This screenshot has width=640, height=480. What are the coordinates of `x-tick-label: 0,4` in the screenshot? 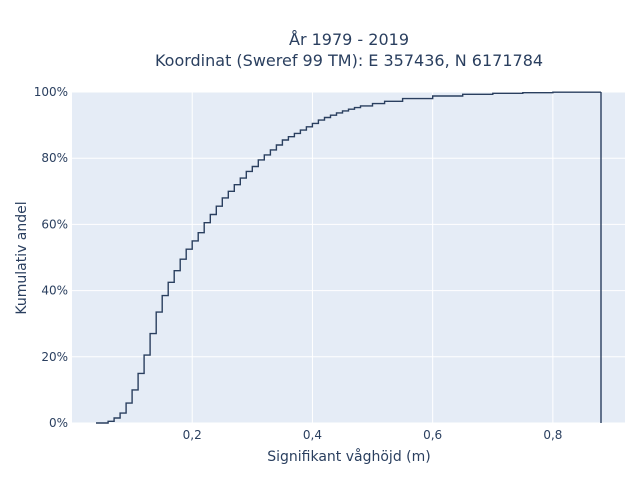 It's located at (312, 435).